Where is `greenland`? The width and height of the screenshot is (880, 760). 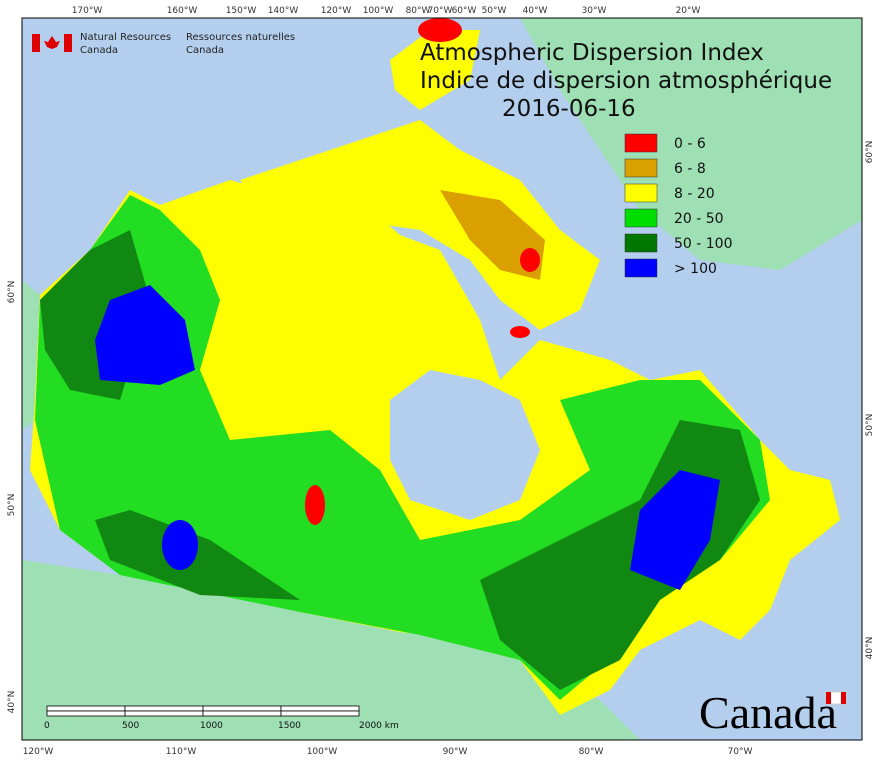
greenland is located at coordinates (691, 144).